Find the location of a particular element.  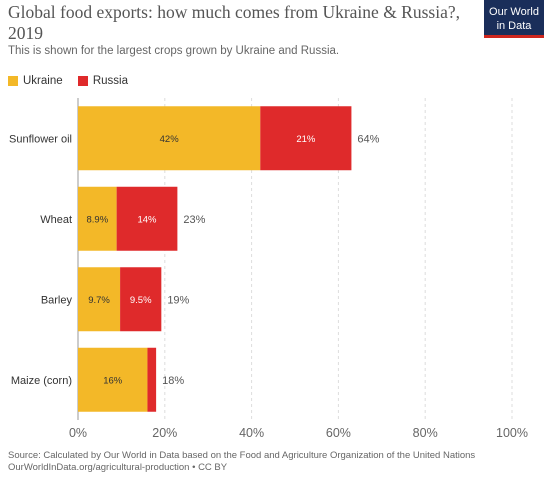

total-label-barley: 19% is located at coordinates (178, 300).